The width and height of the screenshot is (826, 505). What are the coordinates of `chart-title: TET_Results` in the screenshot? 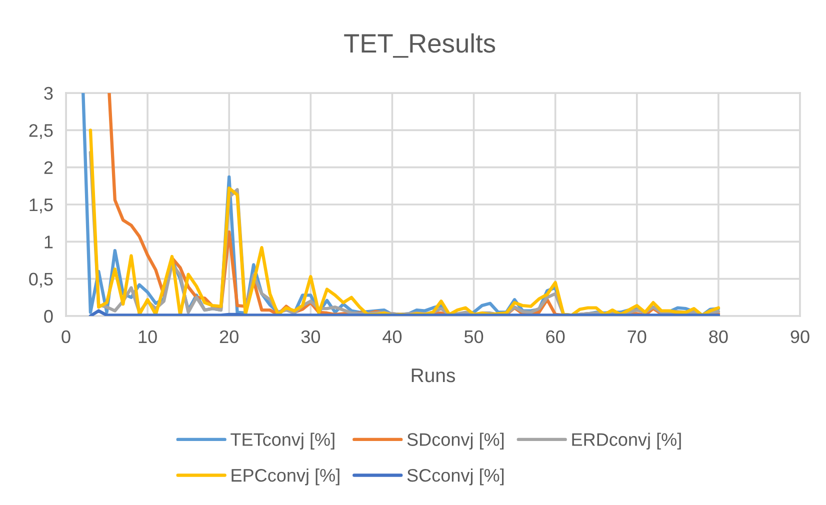 It's located at (420, 45).